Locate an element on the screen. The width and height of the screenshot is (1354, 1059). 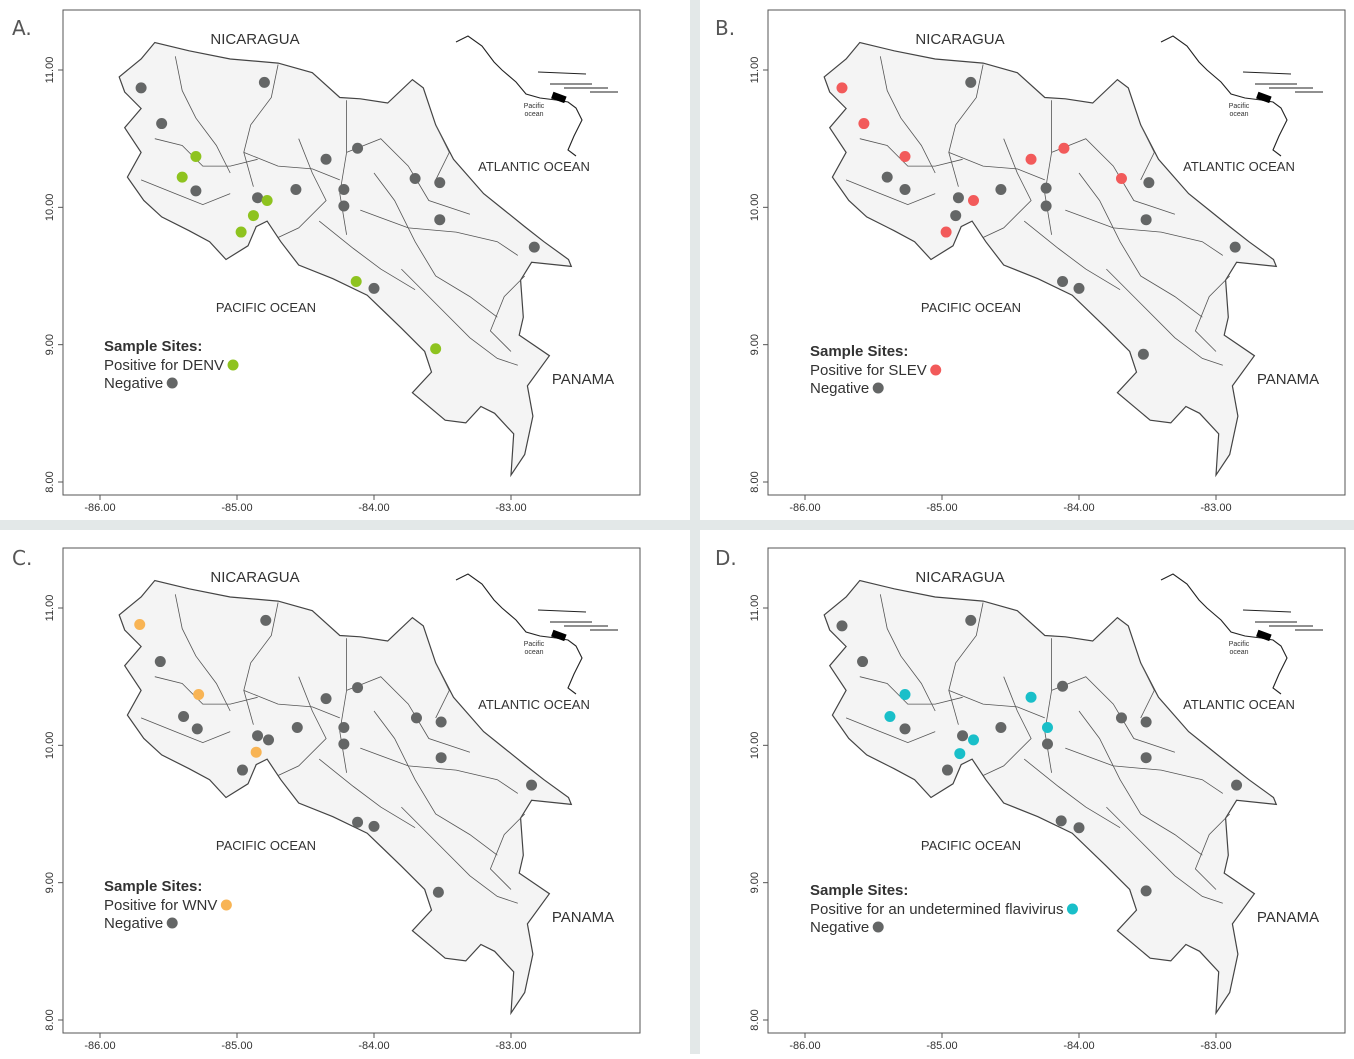
legend-negative-label: Negative is located at coordinates (133, 383).